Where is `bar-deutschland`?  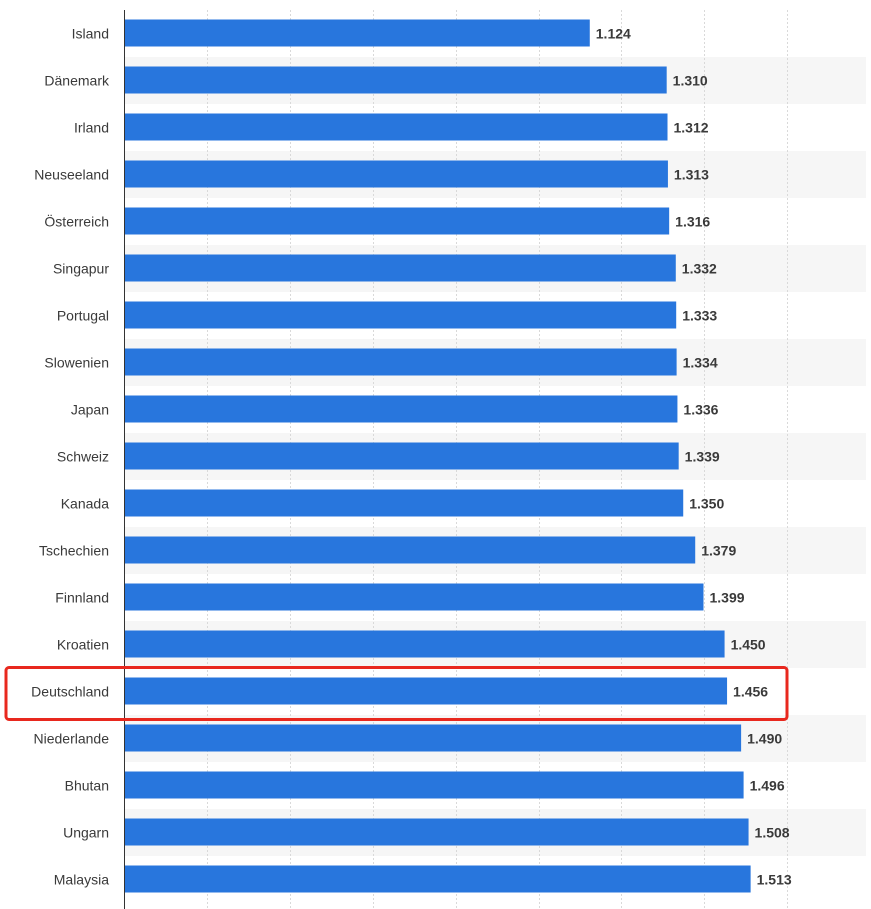
bar-deutschland is located at coordinates (426, 691).